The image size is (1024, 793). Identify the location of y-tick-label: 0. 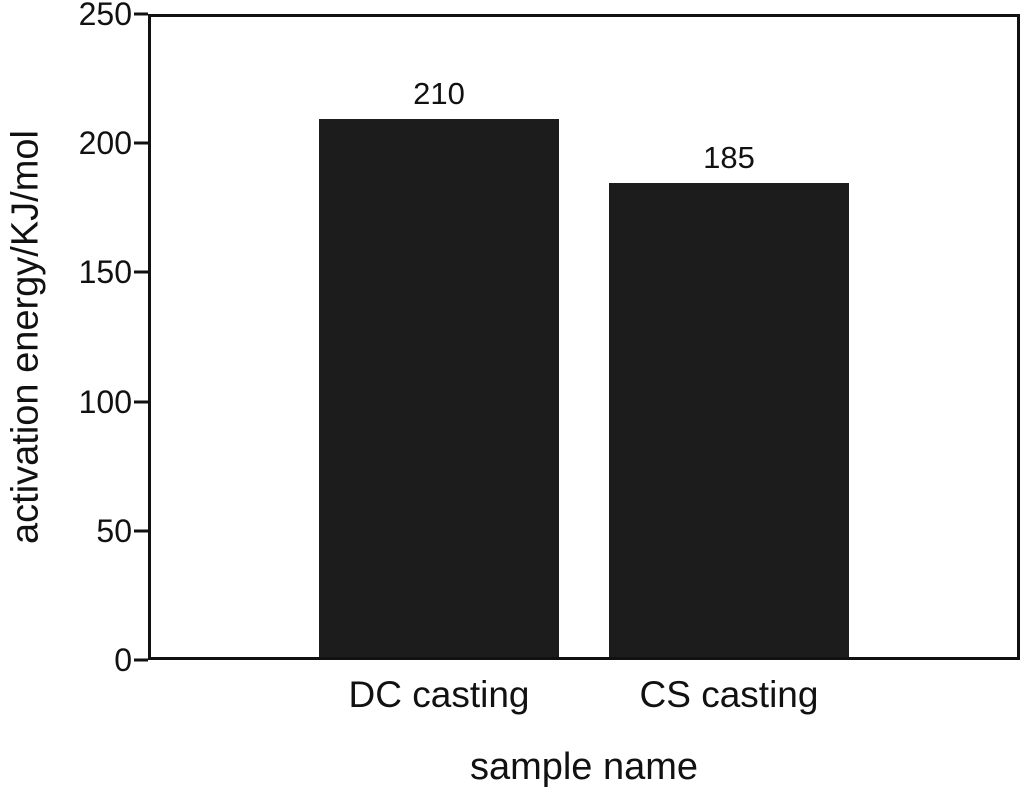
(123, 660).